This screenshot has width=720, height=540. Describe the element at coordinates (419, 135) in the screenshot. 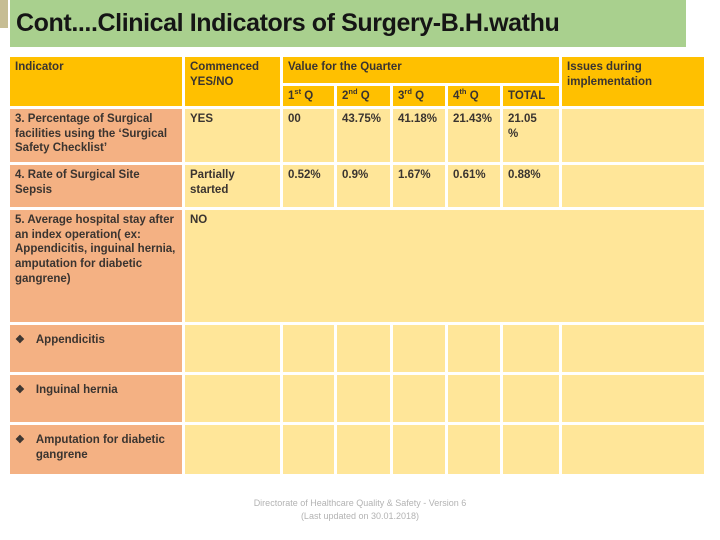

I see `q3-value-cell: 41.18%` at that location.